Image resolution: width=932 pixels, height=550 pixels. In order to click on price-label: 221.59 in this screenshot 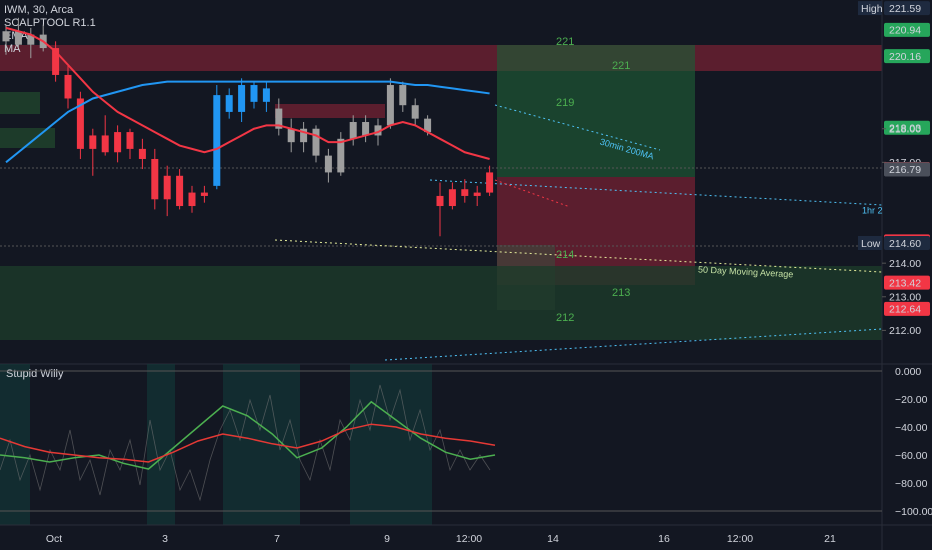, I will do `click(905, 9)`.